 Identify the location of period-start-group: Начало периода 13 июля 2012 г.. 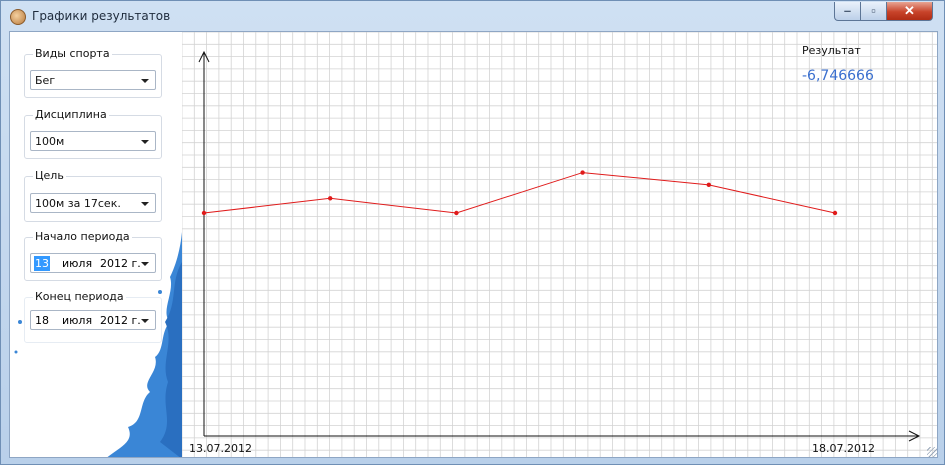
(93, 255).